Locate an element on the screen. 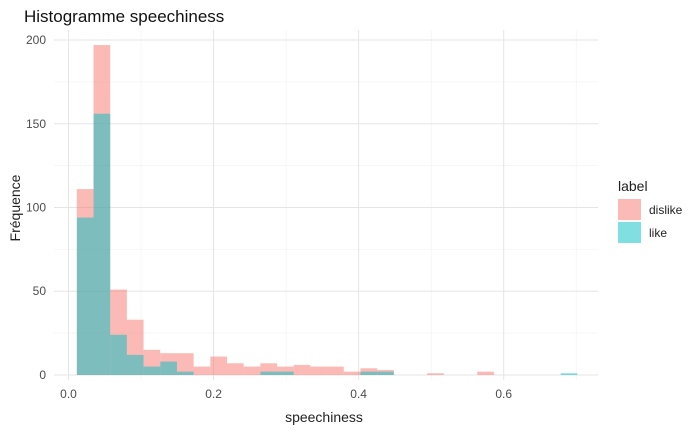 Image resolution: width=700 pixels, height=432 pixels. y-axis-ticks: 0 50 100 150 200 is located at coordinates (36, 207).